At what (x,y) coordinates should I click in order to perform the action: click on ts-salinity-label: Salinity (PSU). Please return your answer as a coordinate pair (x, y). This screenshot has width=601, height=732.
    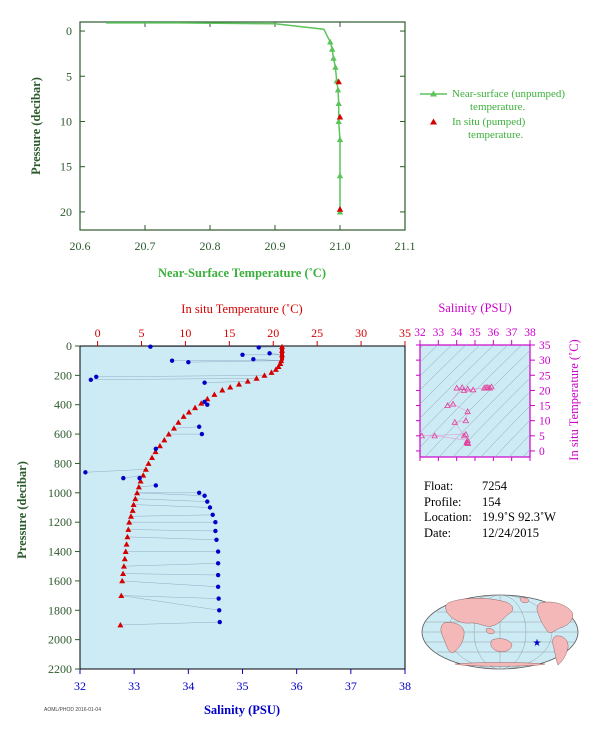
    Looking at the image, I should click on (474, 308).